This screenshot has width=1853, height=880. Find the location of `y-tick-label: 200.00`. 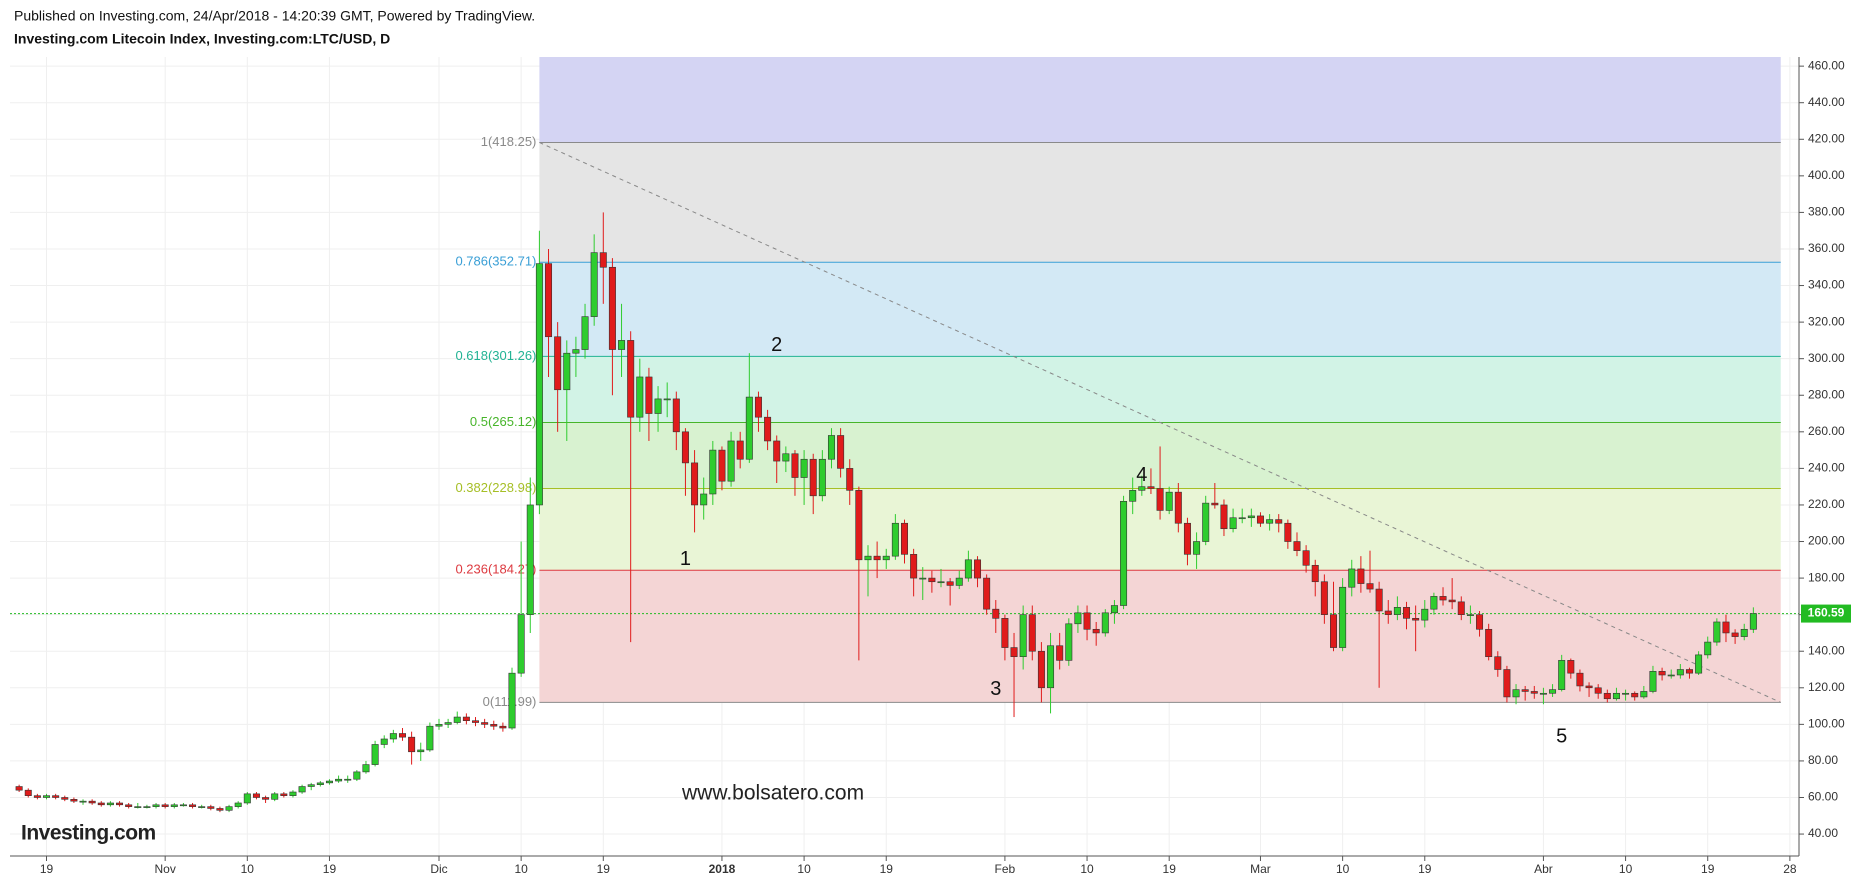

y-tick-label: 200.00 is located at coordinates (1826, 541).